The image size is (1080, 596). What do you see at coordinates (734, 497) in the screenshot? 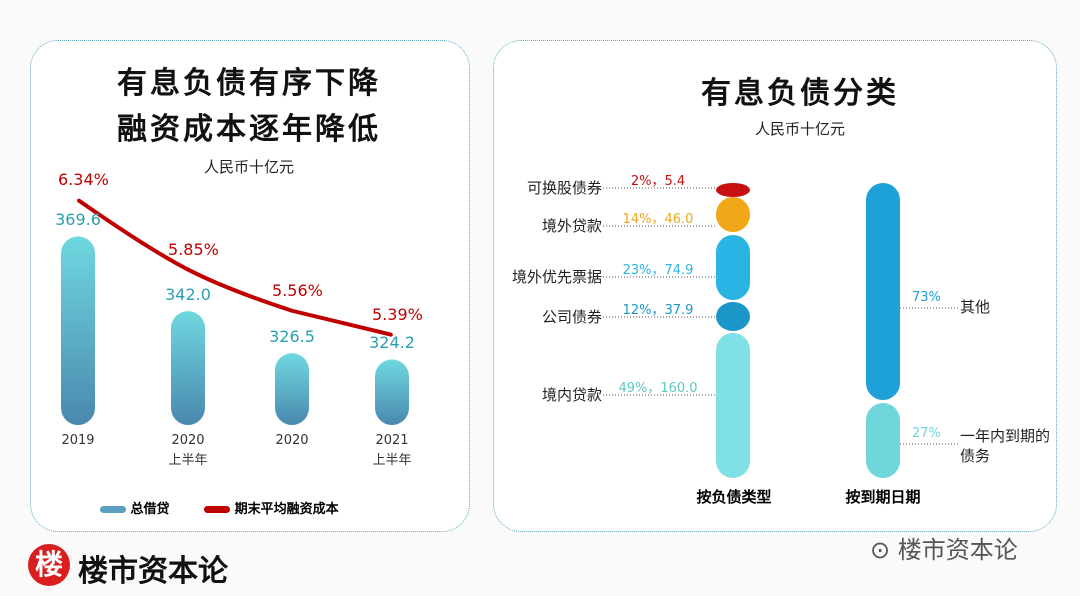
I see `bar-axis-label: 按负债类型` at bounding box center [734, 497].